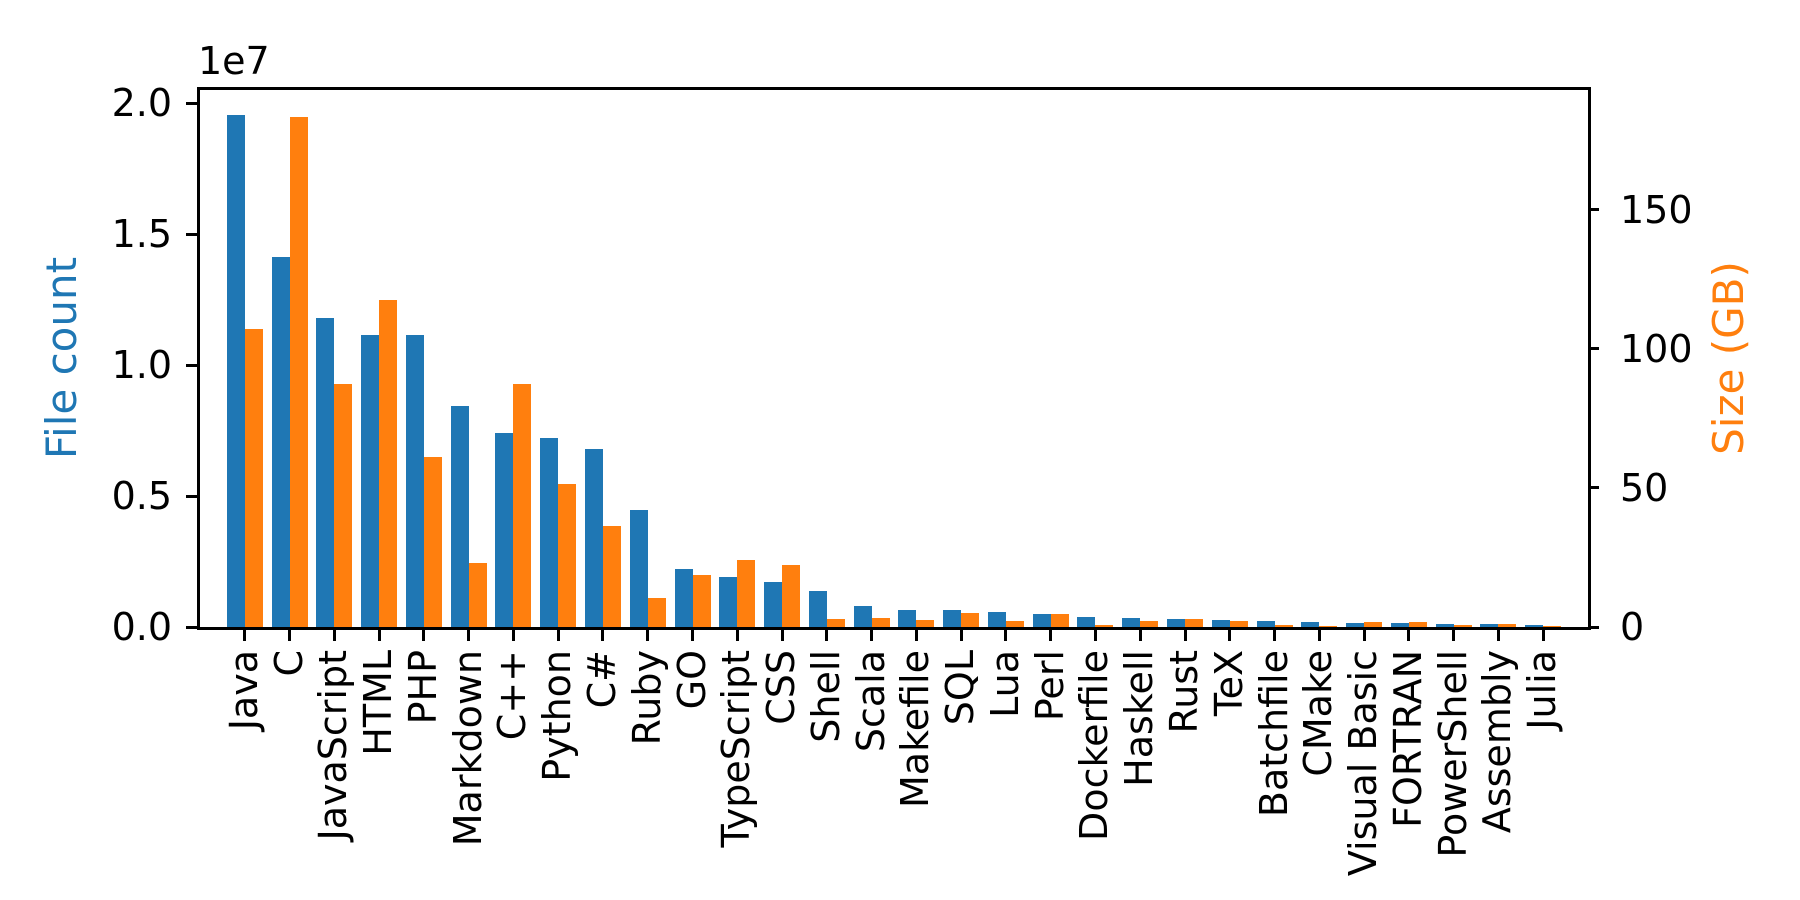  What do you see at coordinates (1131, 622) in the screenshot?
I see `bar-file-count-haskell` at bounding box center [1131, 622].